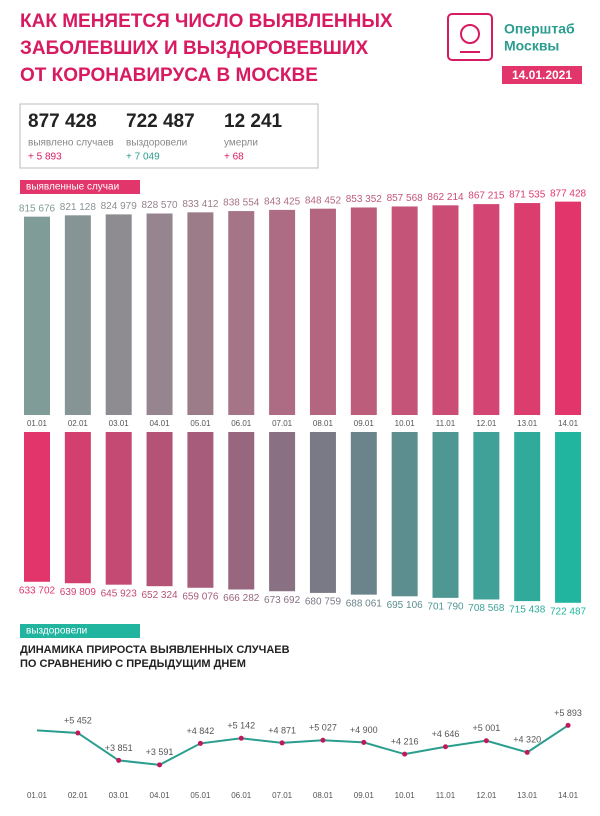 The image size is (600, 816). What do you see at coordinates (568, 611) in the screenshot?
I see `value-label: 722 487` at bounding box center [568, 611].